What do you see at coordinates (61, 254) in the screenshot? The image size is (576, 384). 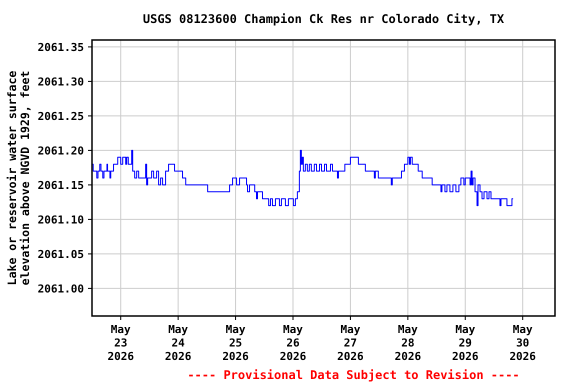 I see `y-tick-label: 2061.05` at bounding box center [61, 254].